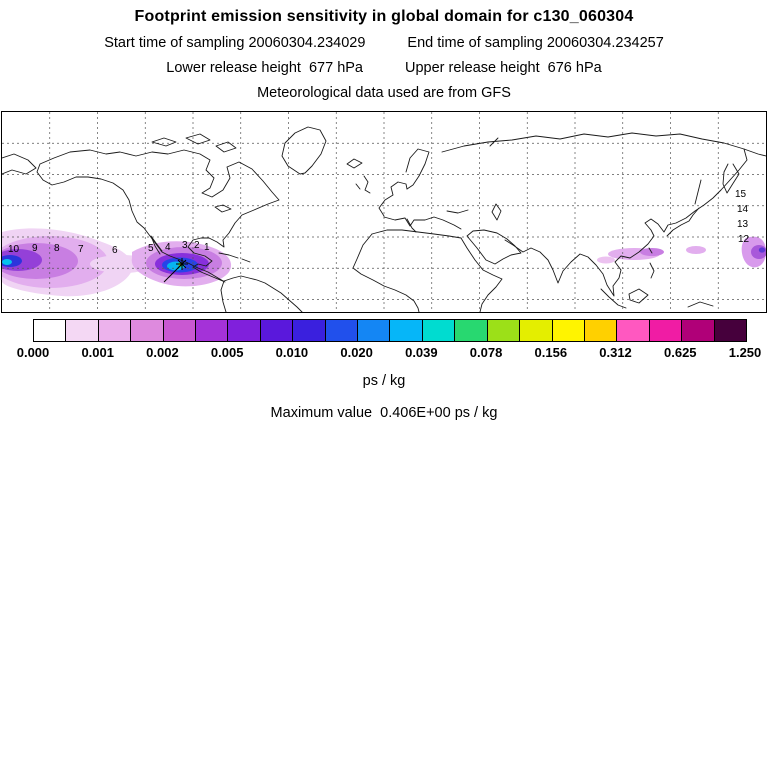  What do you see at coordinates (551, 352) in the screenshot?
I see `colorbar-tick-label: 0.156` at bounding box center [551, 352].